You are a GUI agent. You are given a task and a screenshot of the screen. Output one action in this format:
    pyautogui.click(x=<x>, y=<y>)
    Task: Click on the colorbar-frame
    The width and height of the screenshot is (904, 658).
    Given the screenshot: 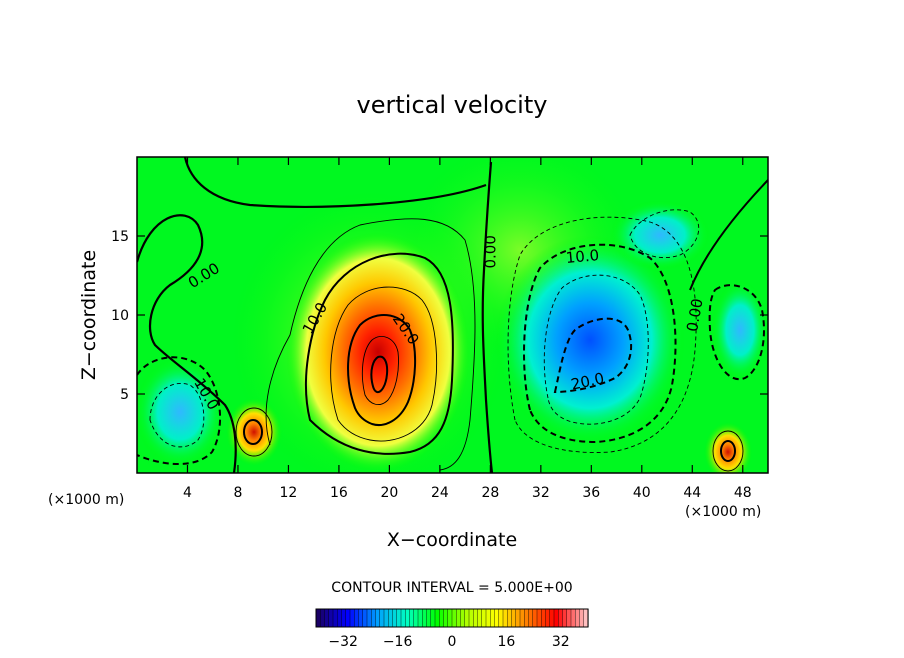 What is the action you would take?
    pyautogui.click(x=452, y=618)
    